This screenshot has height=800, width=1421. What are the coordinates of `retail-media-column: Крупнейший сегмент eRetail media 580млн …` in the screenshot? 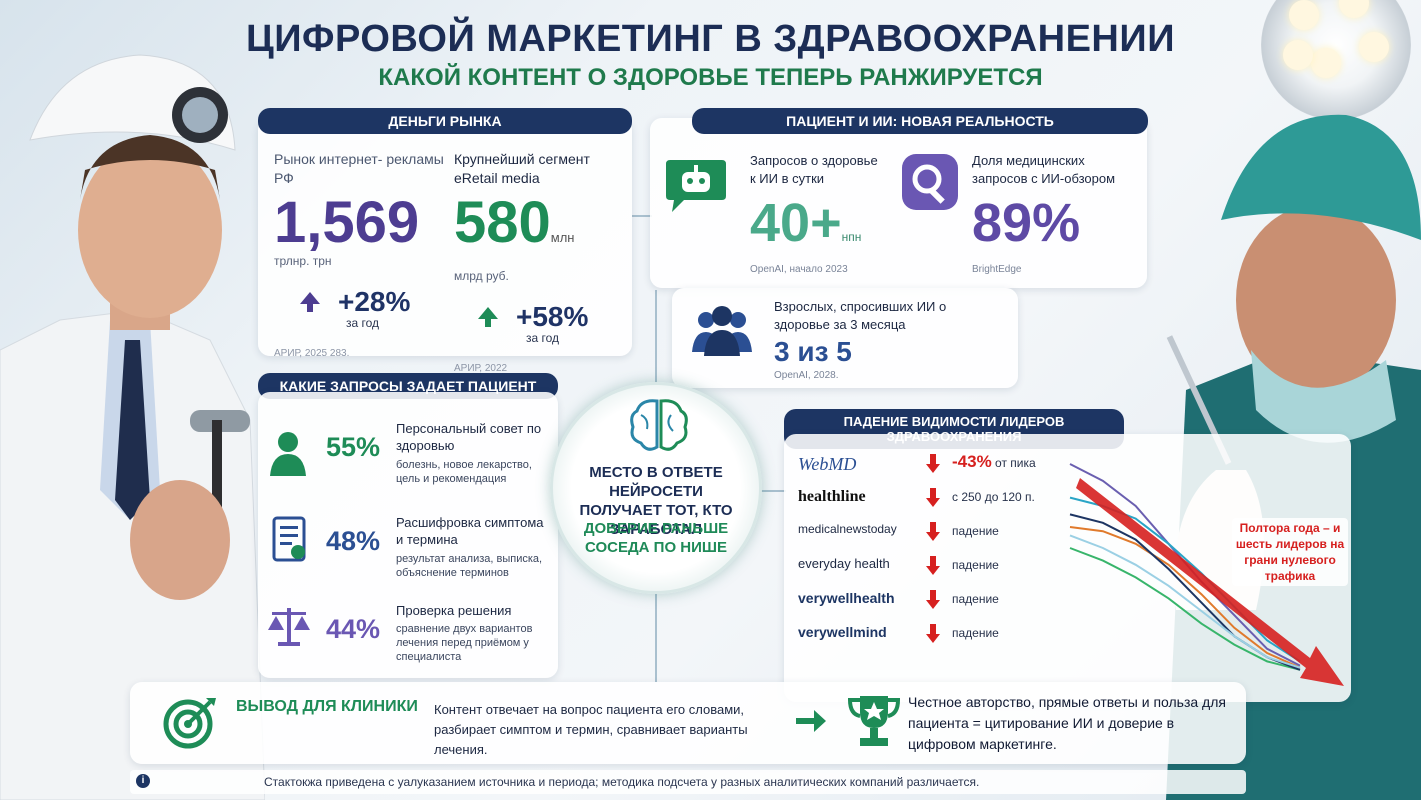 It's located at (539, 262).